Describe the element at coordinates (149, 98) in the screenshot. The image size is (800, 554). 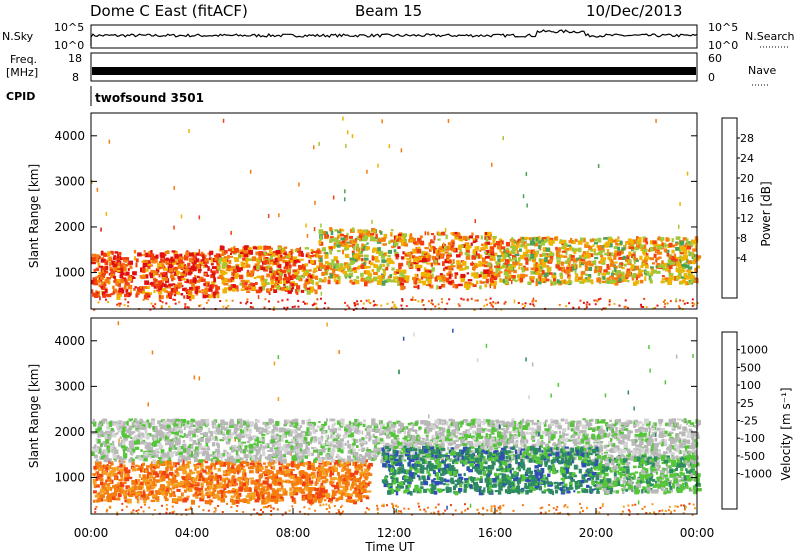
I see `cpid-value: twofsound 3501` at that location.